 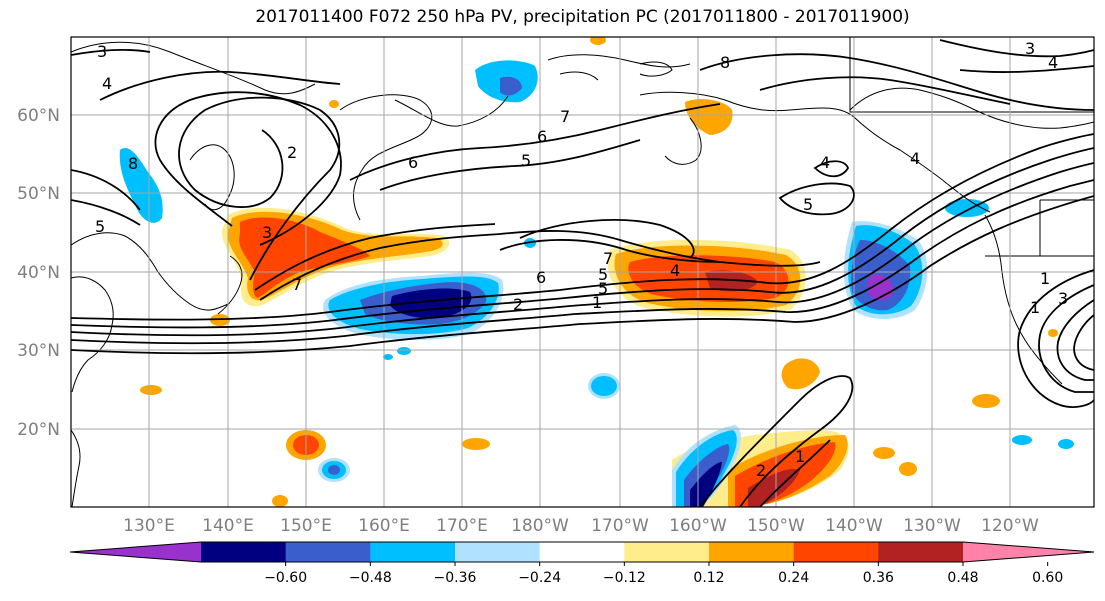 I want to click on svg-text: 40°N, so click(x=38, y=273).